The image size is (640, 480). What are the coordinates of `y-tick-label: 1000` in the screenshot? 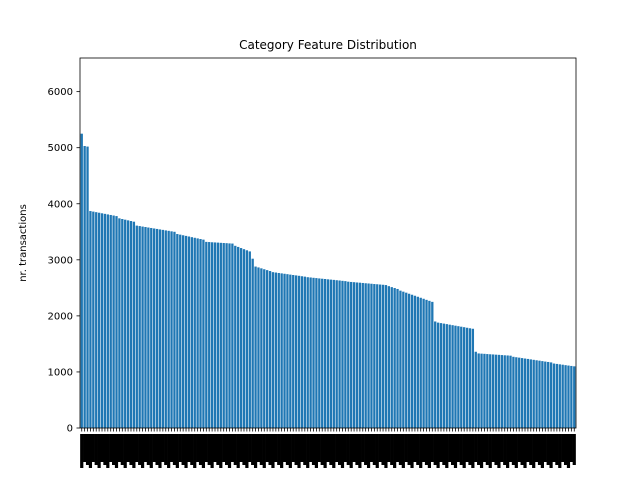 It's located at (60, 372).